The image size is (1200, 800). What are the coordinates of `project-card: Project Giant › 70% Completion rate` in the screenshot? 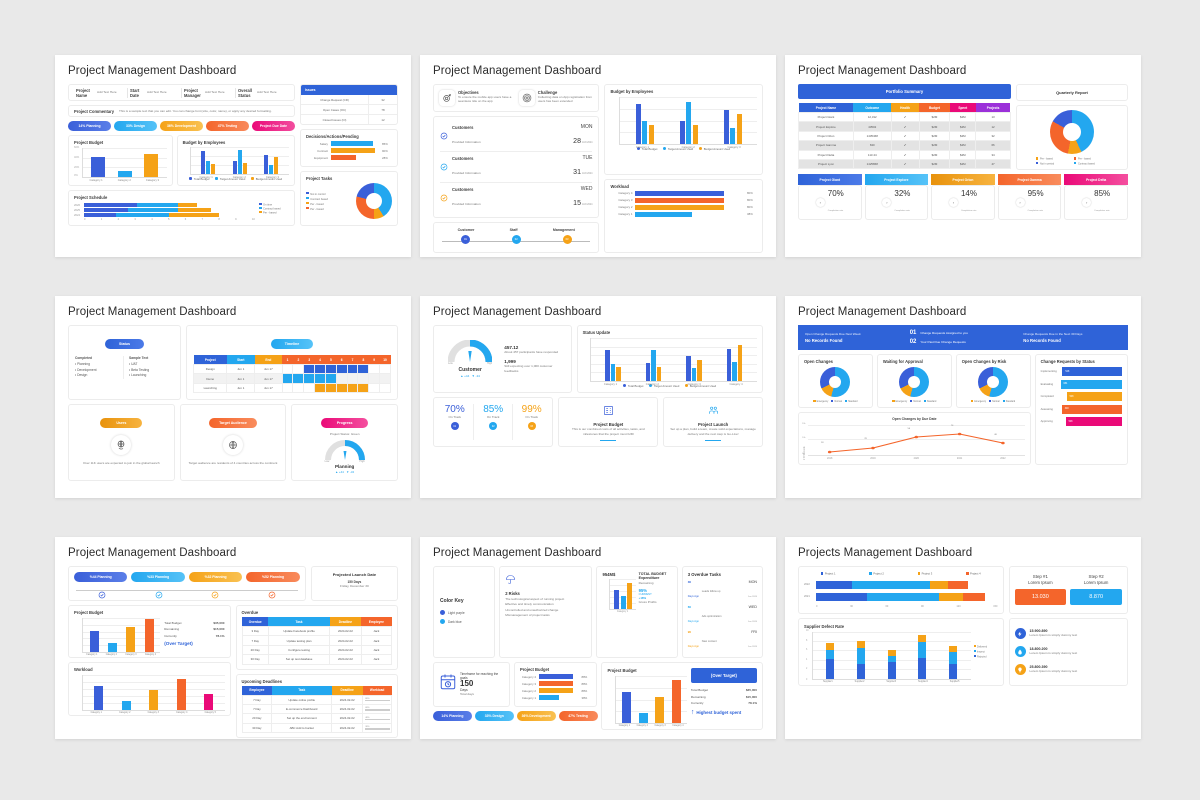 It's located at (830, 197).